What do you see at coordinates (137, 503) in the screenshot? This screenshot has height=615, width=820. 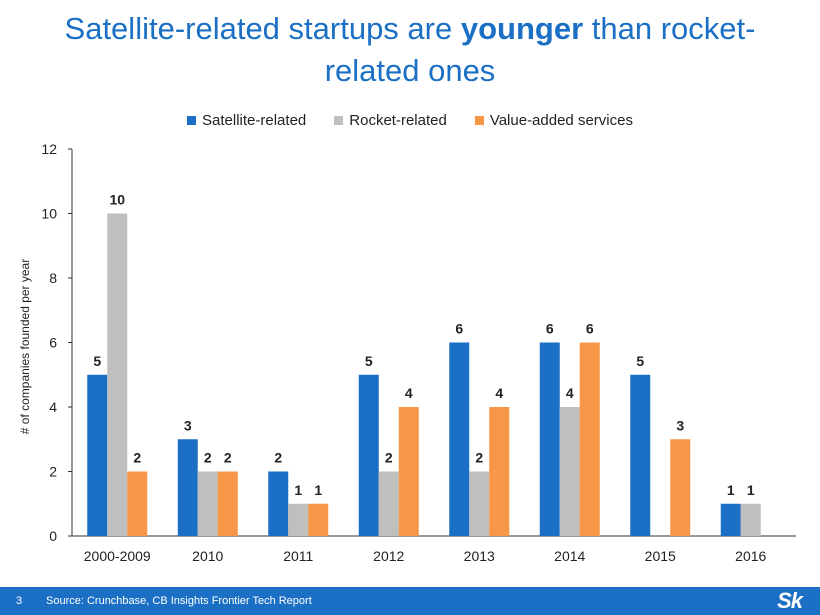 I see `bar-value-added-services-2000-2009` at bounding box center [137, 503].